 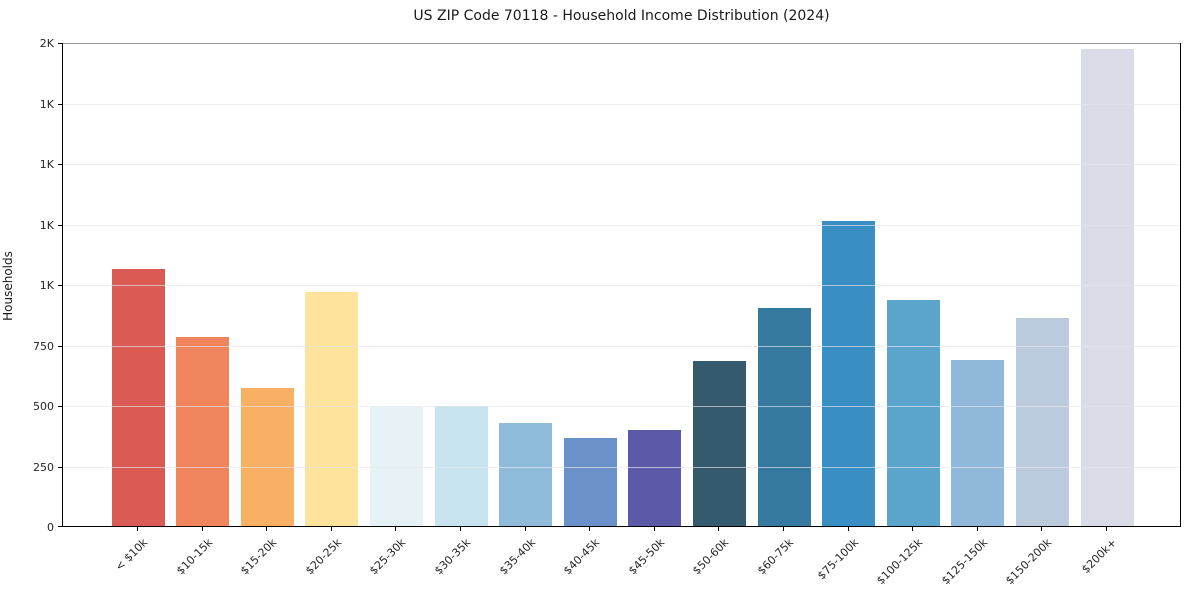 What do you see at coordinates (267, 457) in the screenshot?
I see `bar-$15-20k` at bounding box center [267, 457].